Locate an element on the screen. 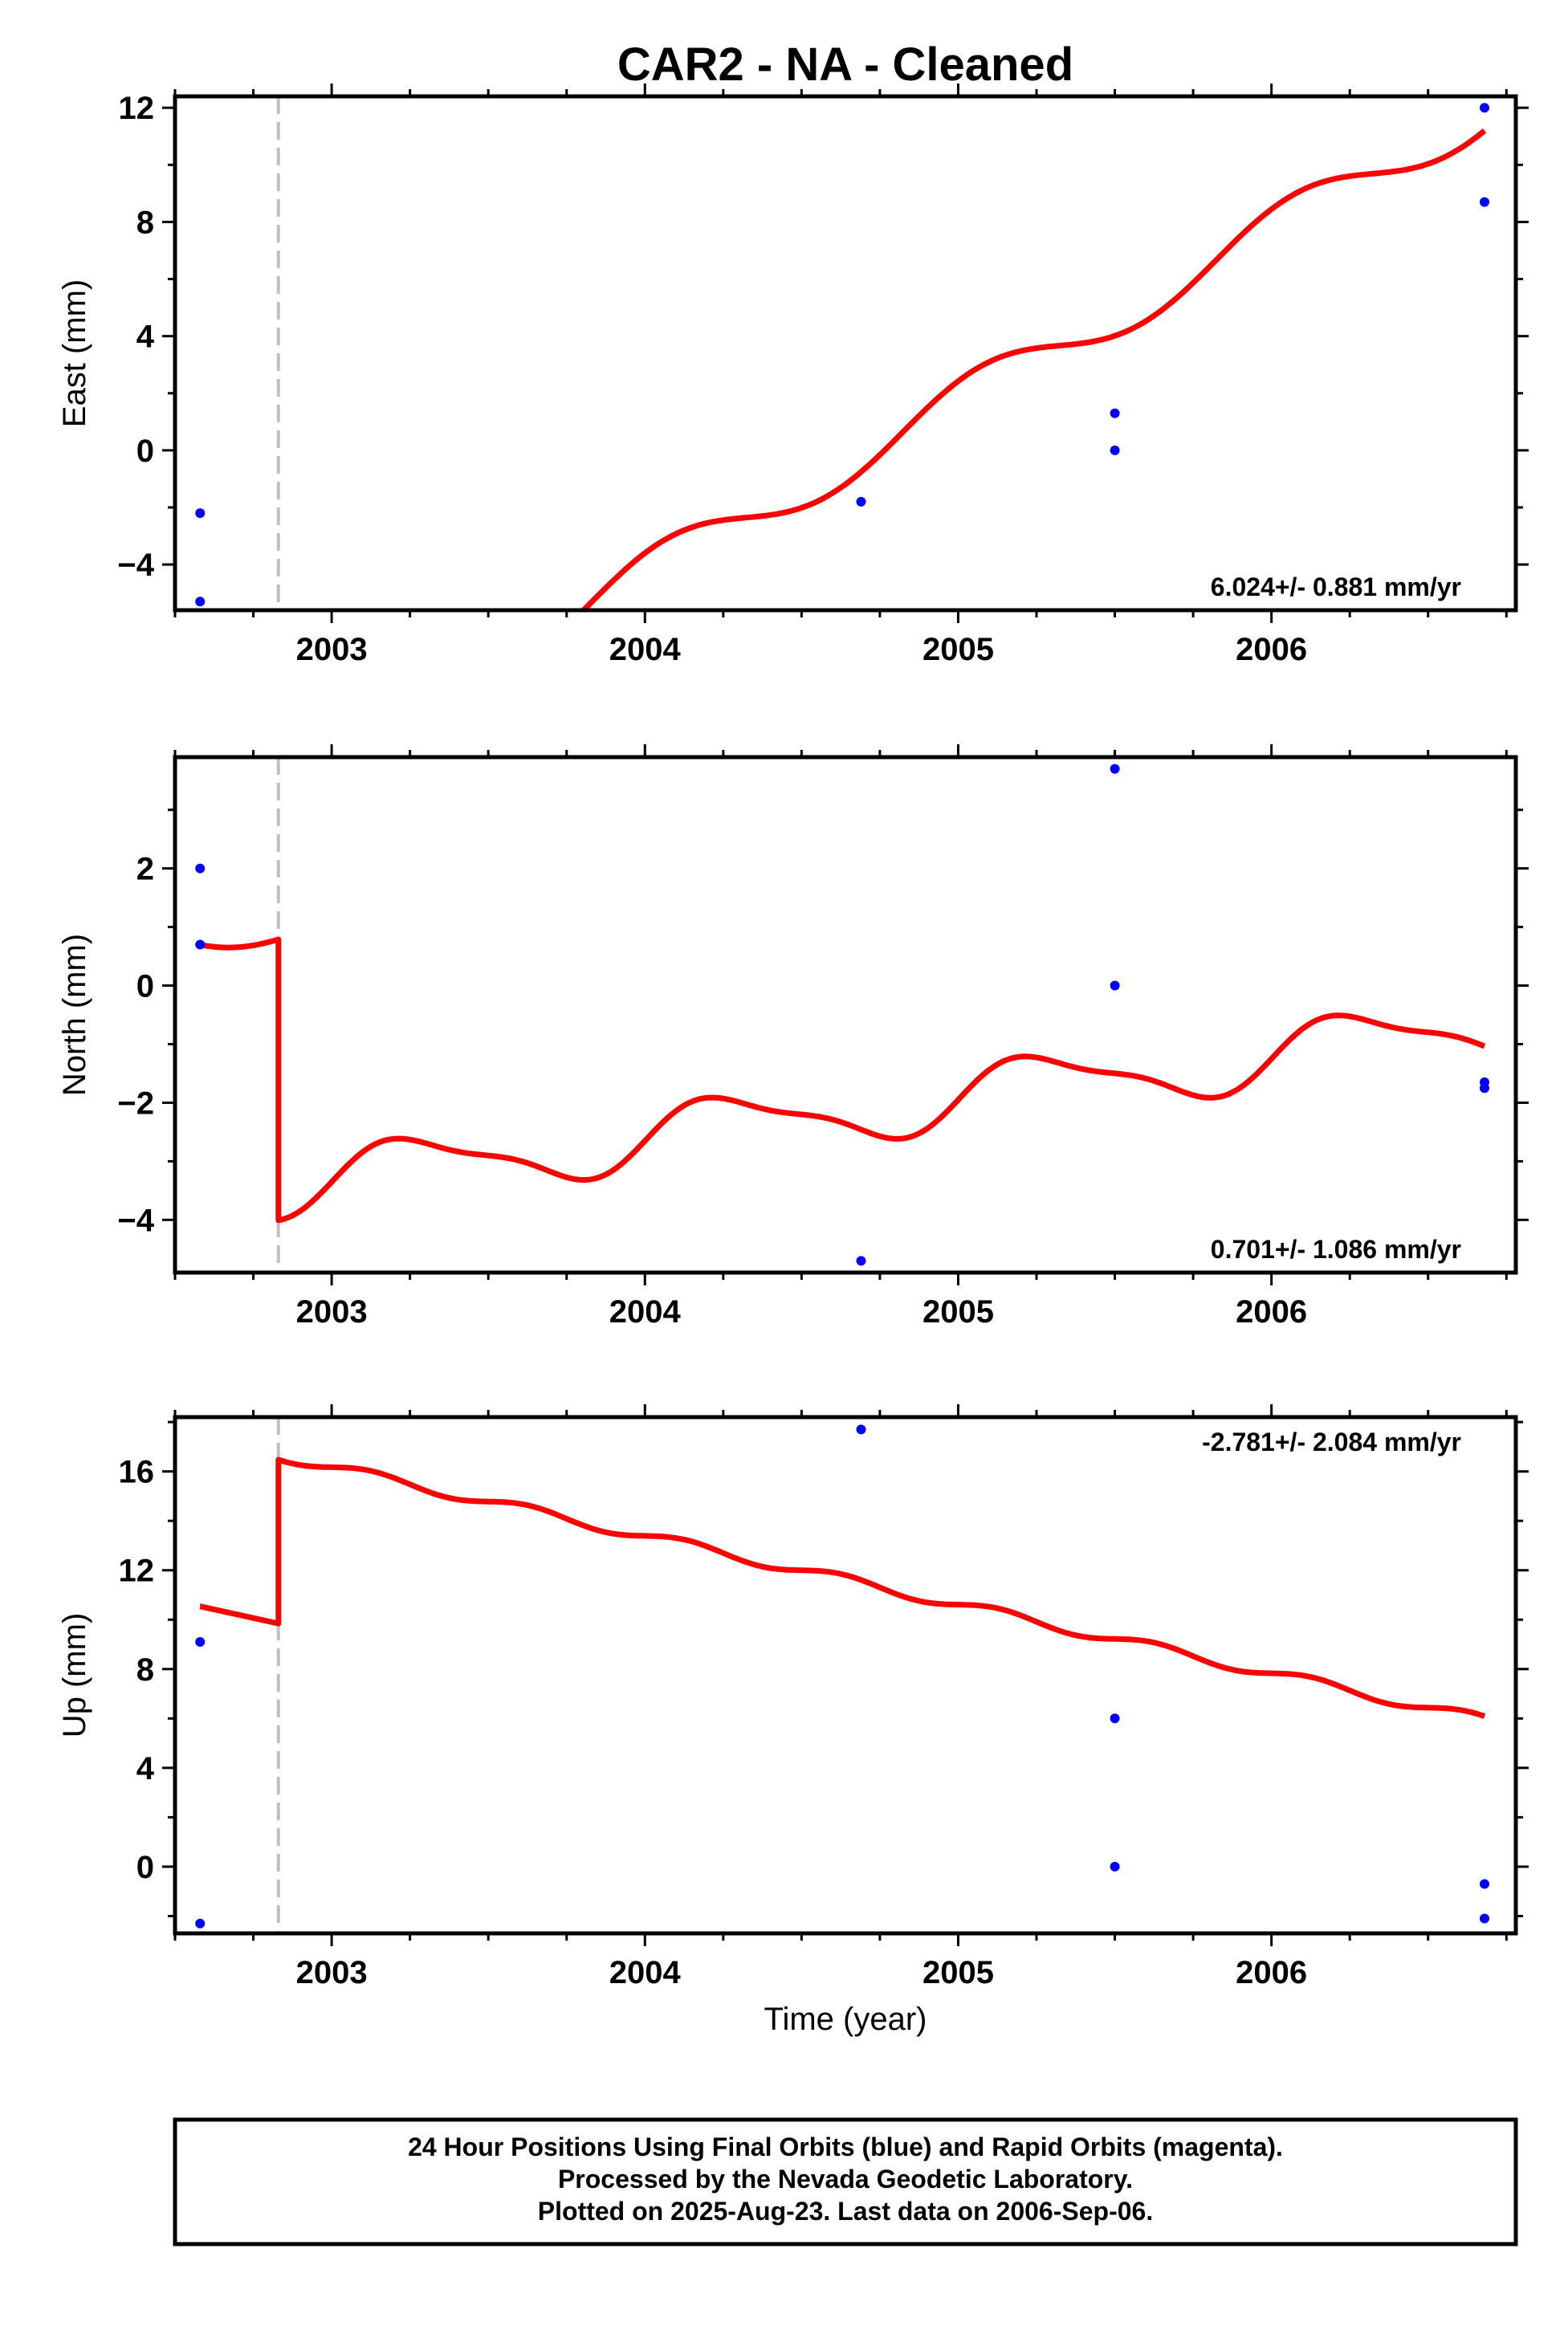 This screenshot has width=1568, height=2330. rate-label: 0.701+/- 1.086 mm/yr is located at coordinates (1336, 1249).